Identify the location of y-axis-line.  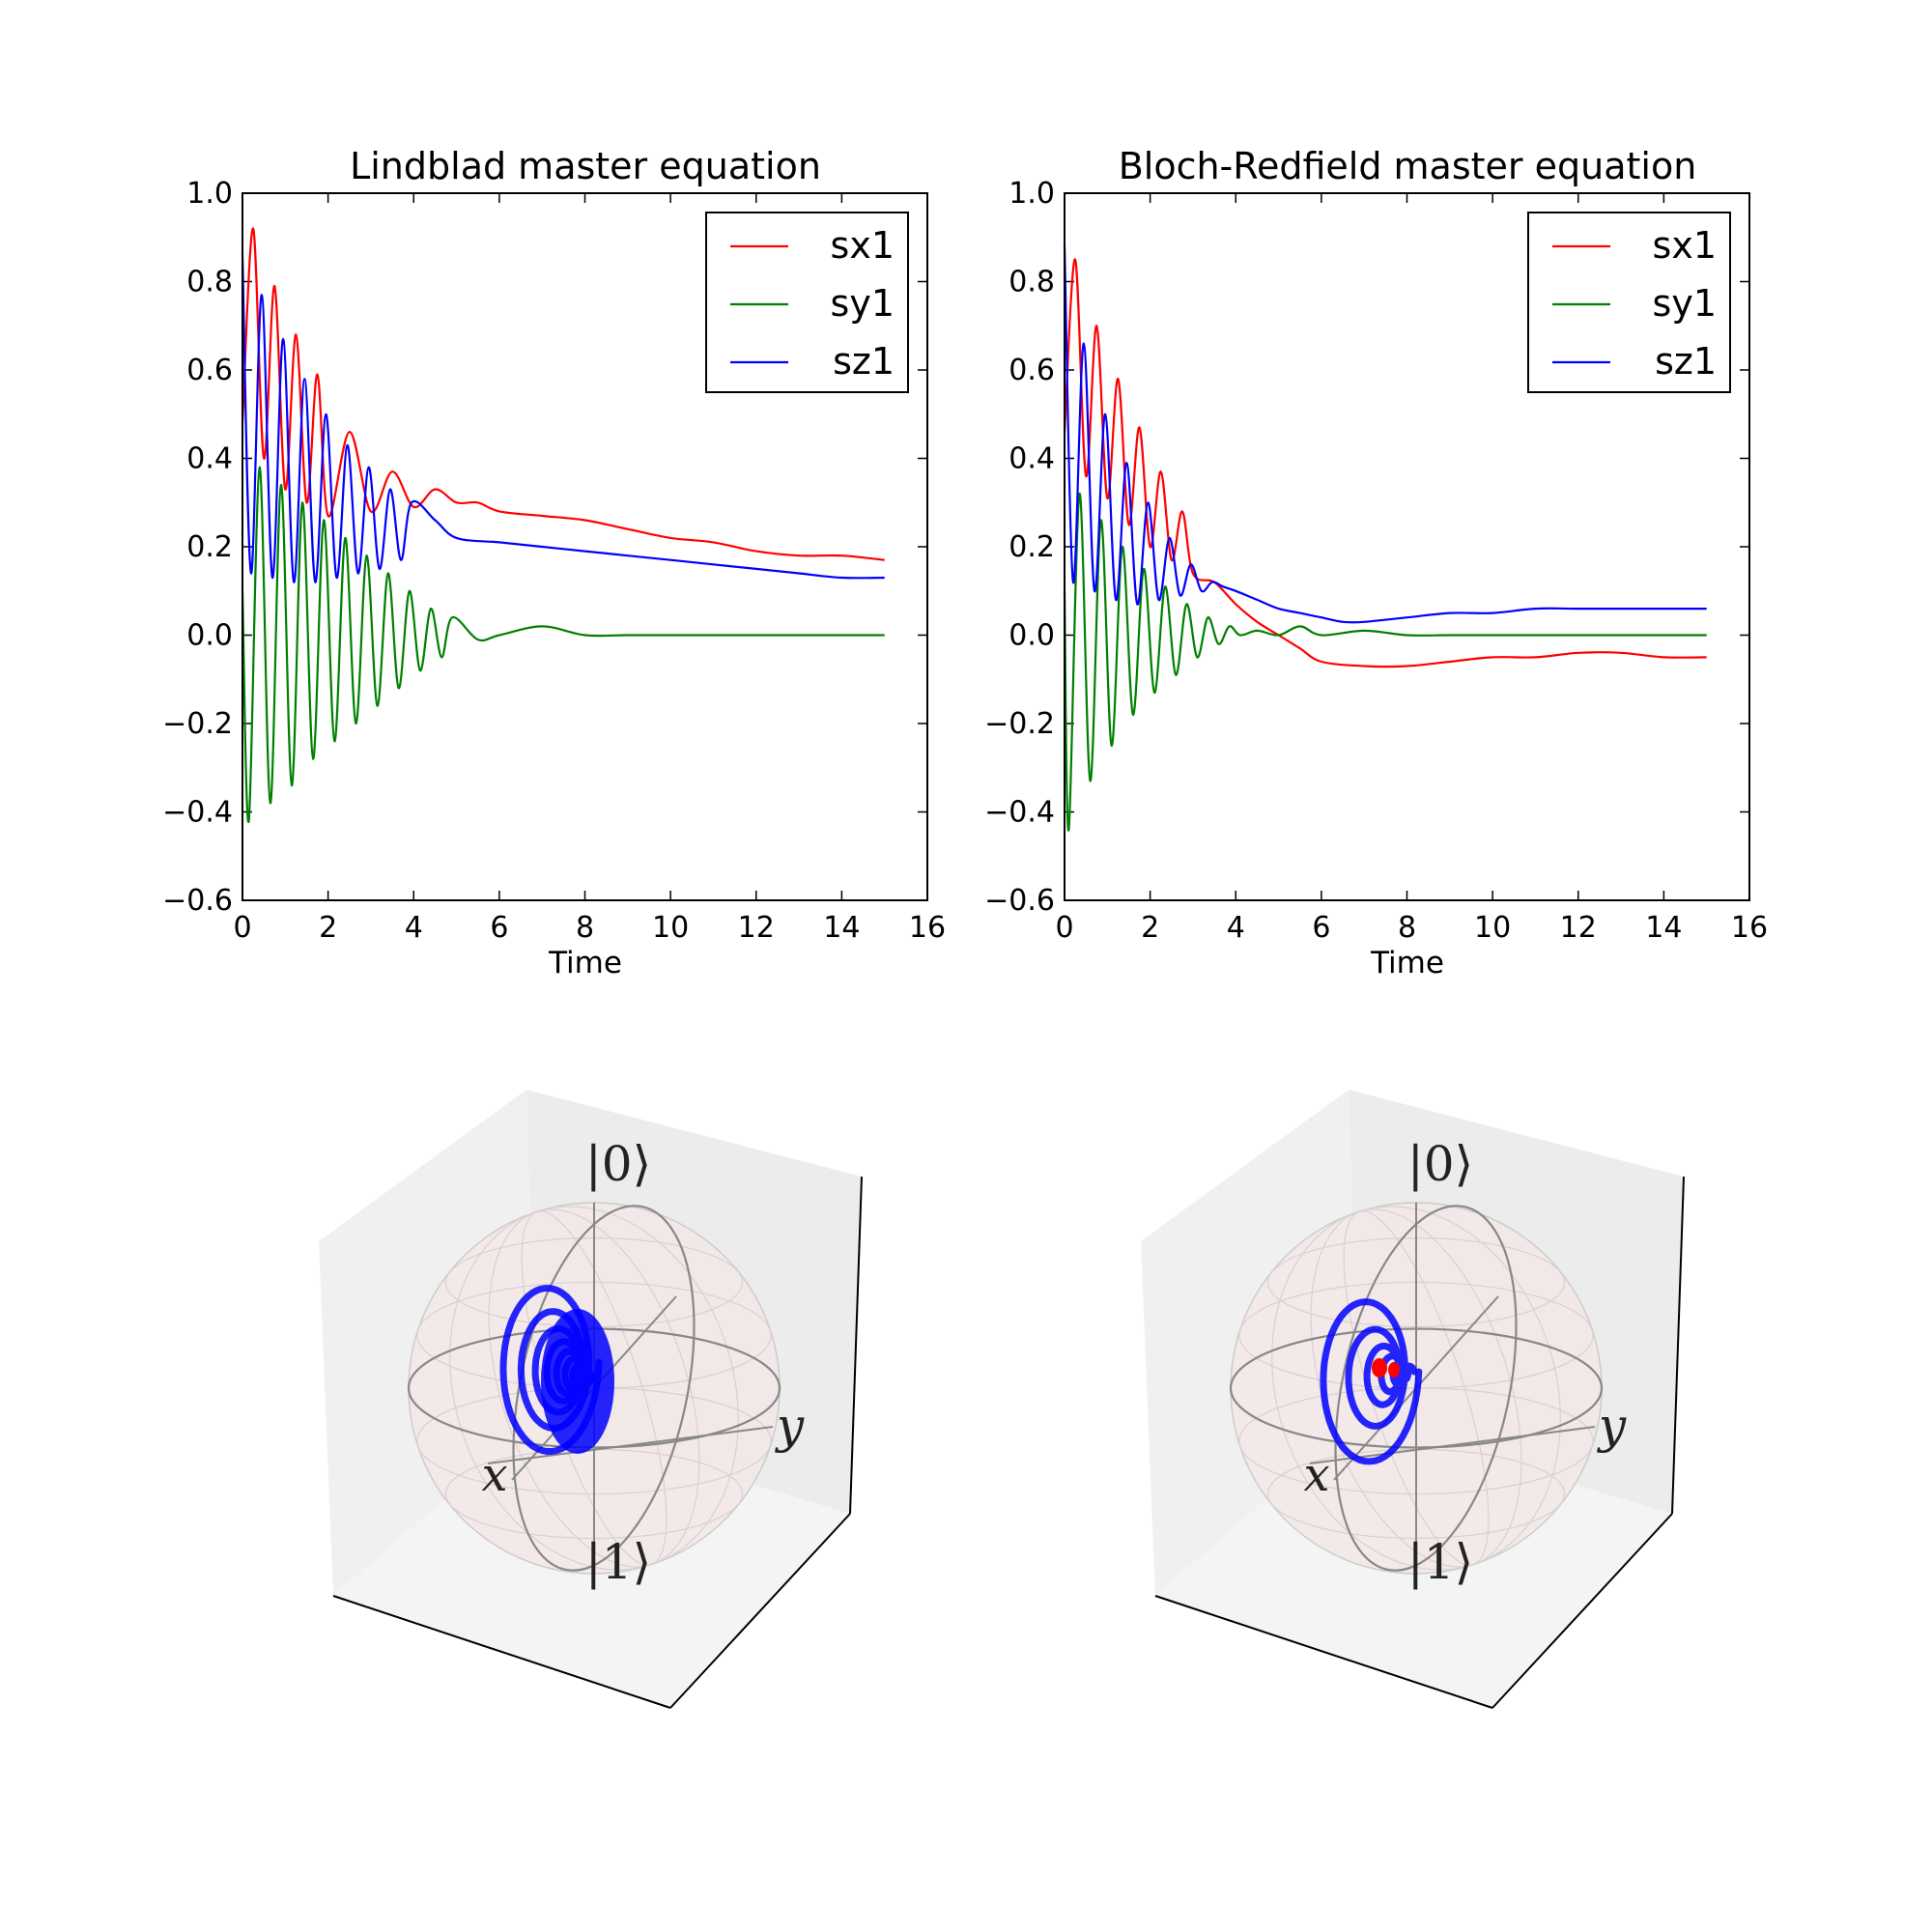
(630, 1445).